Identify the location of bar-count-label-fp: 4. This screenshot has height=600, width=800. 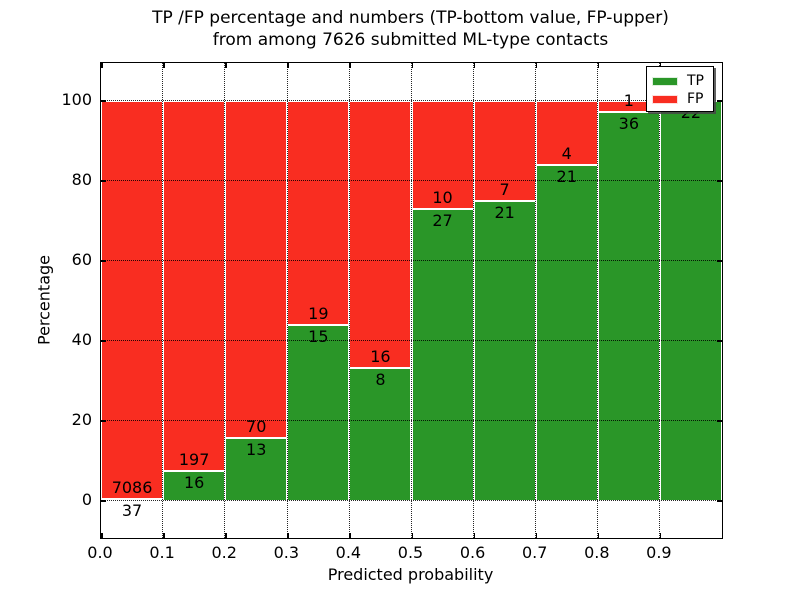
(566, 153).